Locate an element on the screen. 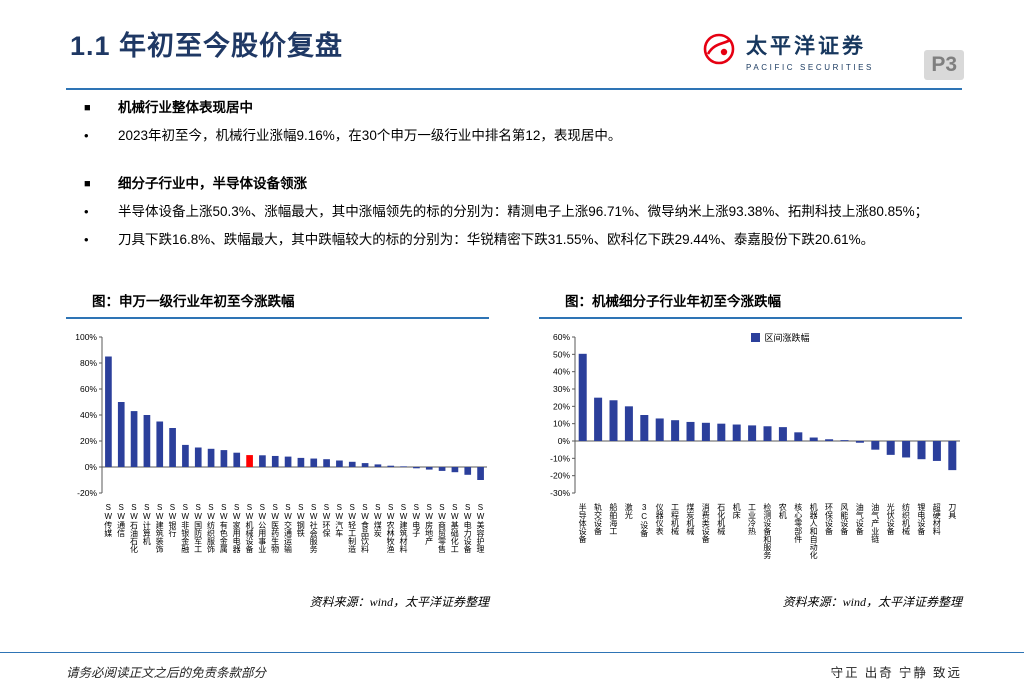 This screenshot has width=1024, height=686. page-number-badge: P3 is located at coordinates (944, 65).